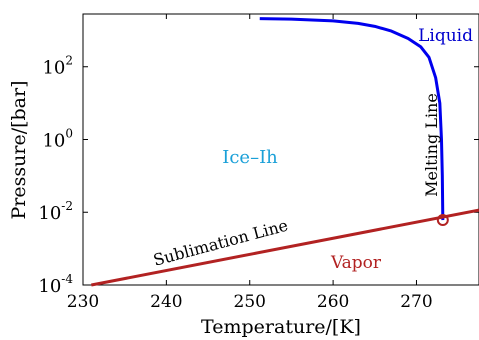 The image size is (479, 340). I want to click on x-tick-label: 270, so click(416, 302).